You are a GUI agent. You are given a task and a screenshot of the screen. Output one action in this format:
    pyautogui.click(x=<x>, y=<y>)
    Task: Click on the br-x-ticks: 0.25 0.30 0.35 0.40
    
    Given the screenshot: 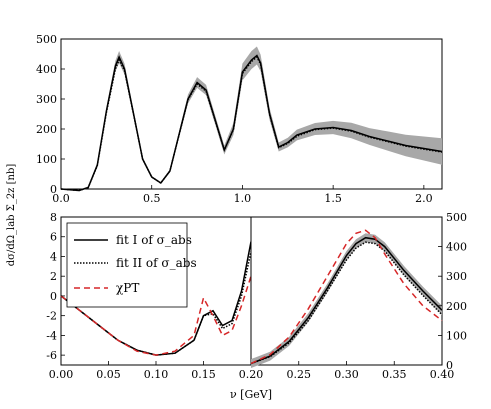 What is the action you would take?
    pyautogui.click(x=371, y=371)
    